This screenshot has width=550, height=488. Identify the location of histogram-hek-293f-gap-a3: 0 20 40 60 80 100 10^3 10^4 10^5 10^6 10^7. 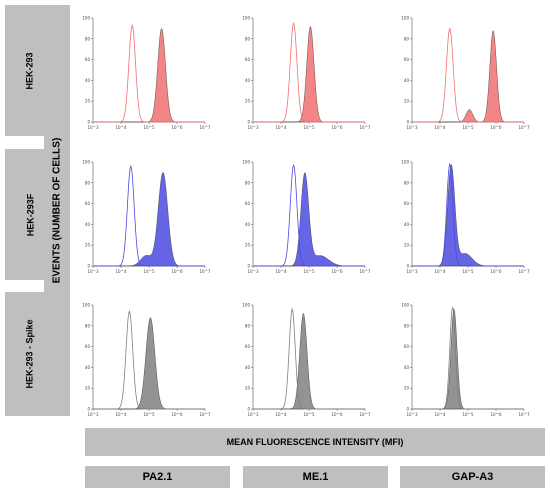
(465, 217).